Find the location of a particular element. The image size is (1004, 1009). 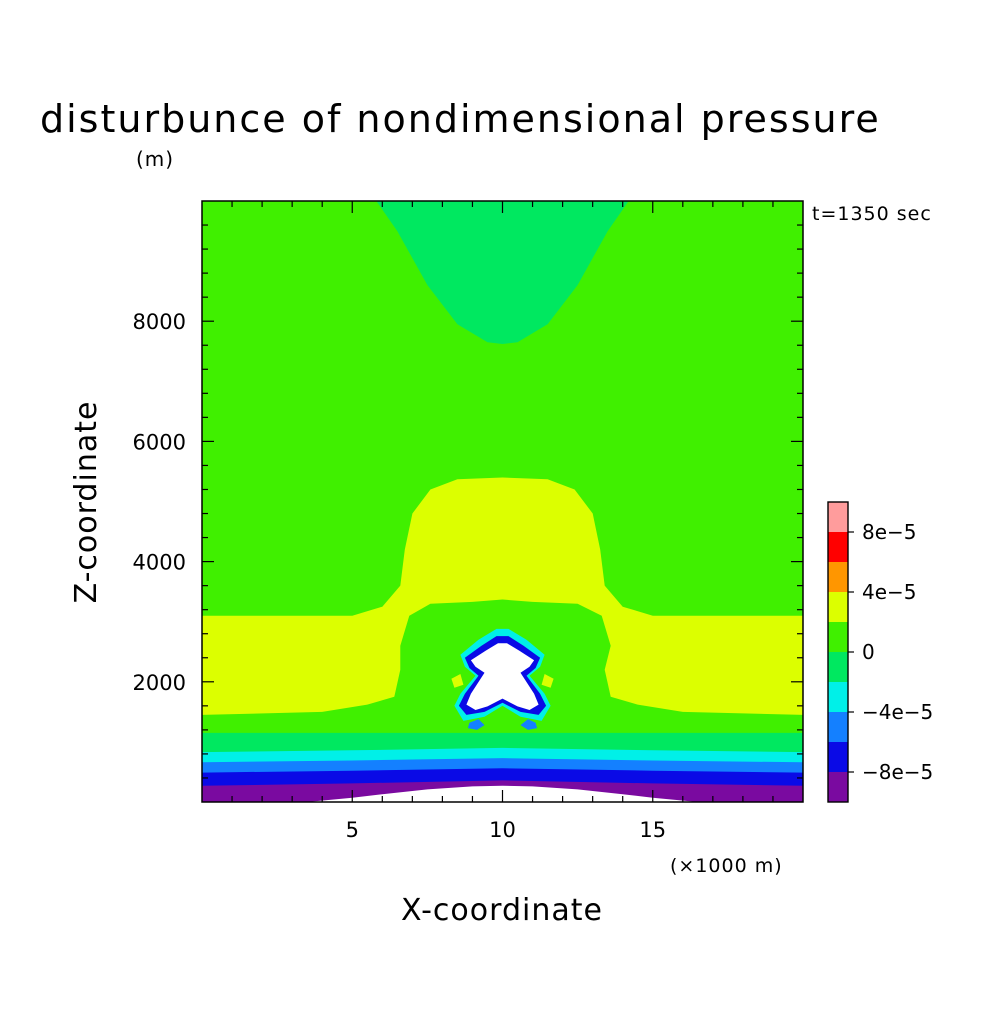

colorbar-tick-label: 0 is located at coordinates (868, 652).